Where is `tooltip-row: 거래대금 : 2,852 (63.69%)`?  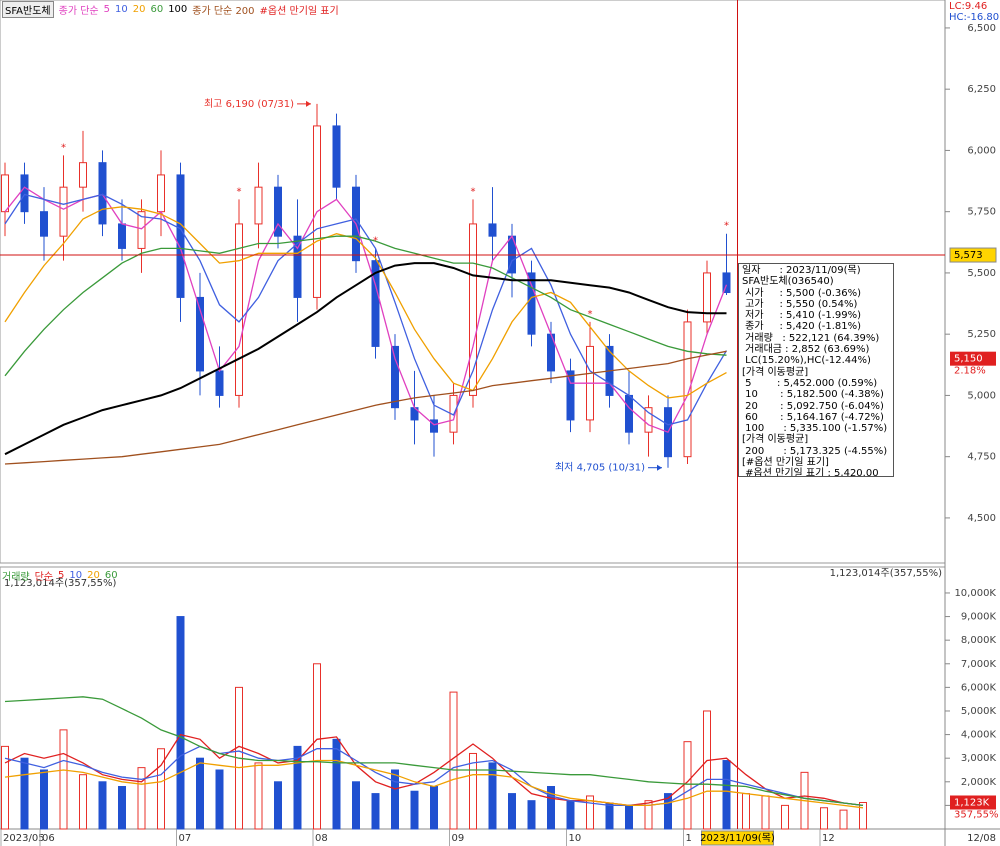
tooltip-row: 거래대금 : 2,852 (63.69%) is located at coordinates (806, 350).